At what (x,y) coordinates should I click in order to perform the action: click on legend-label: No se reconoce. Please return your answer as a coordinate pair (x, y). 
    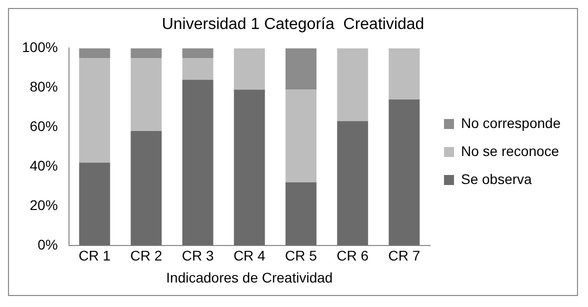
    Looking at the image, I should click on (510, 150).